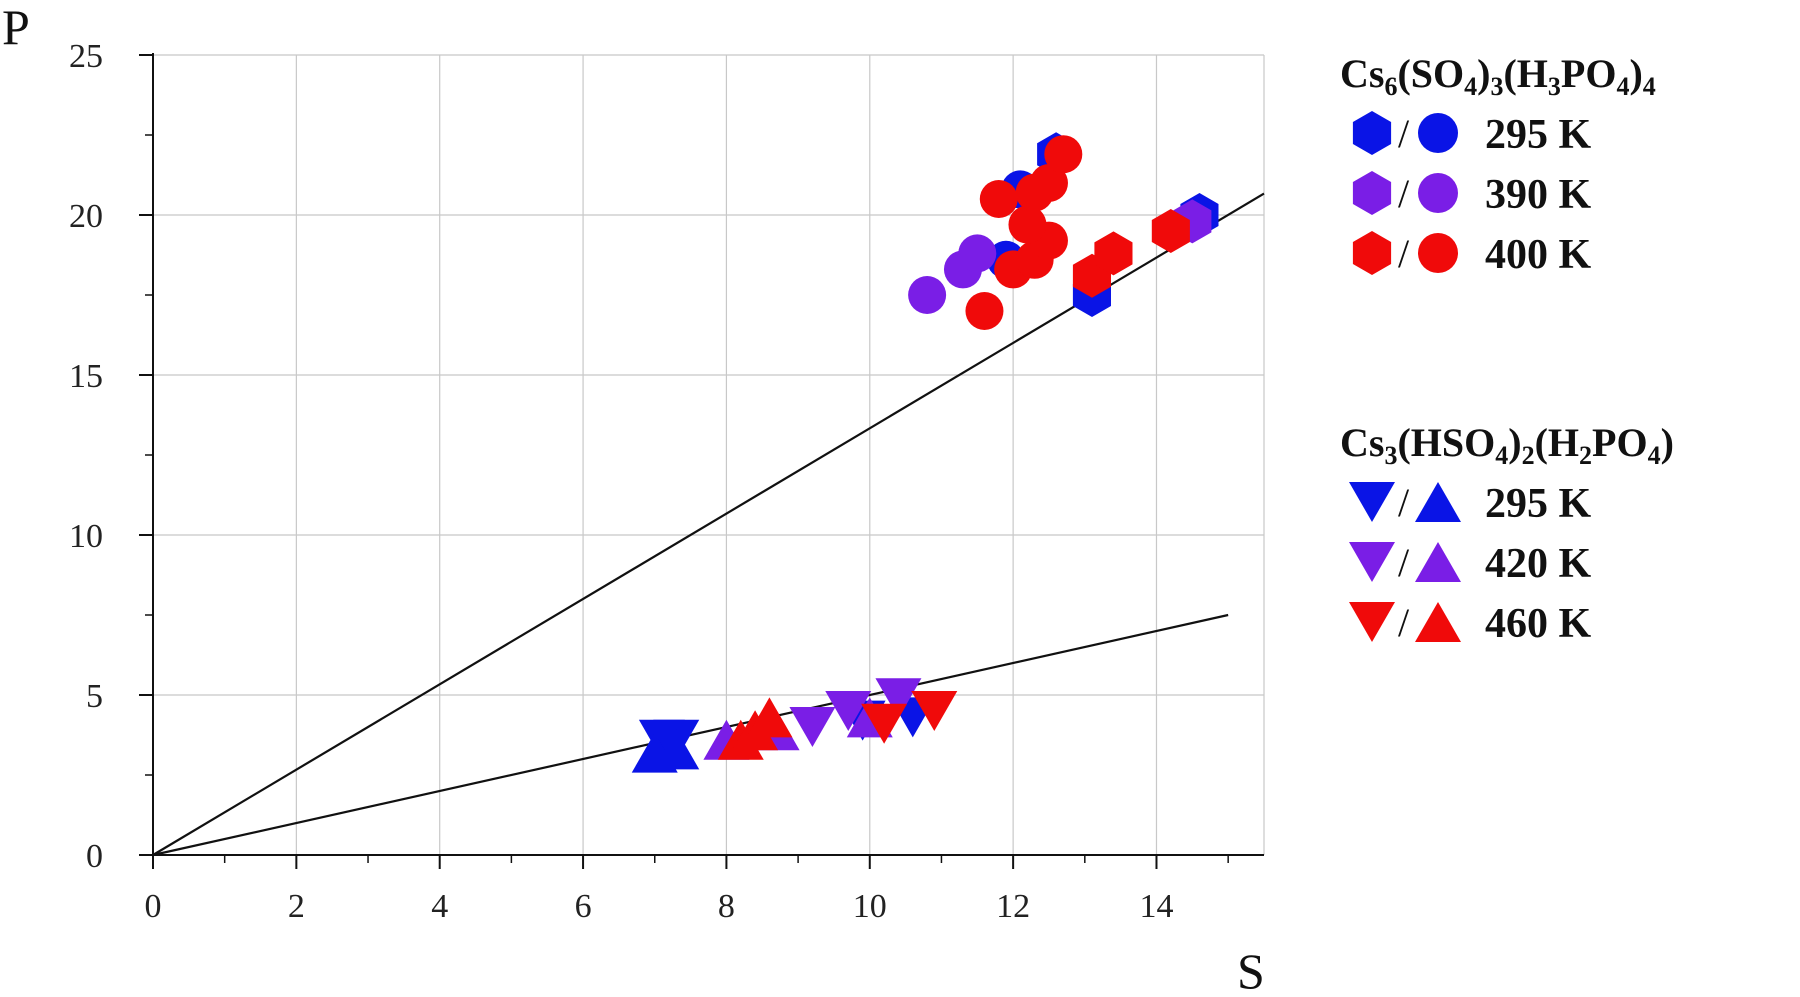  I want to click on y-tick-label: 25, so click(86, 56).